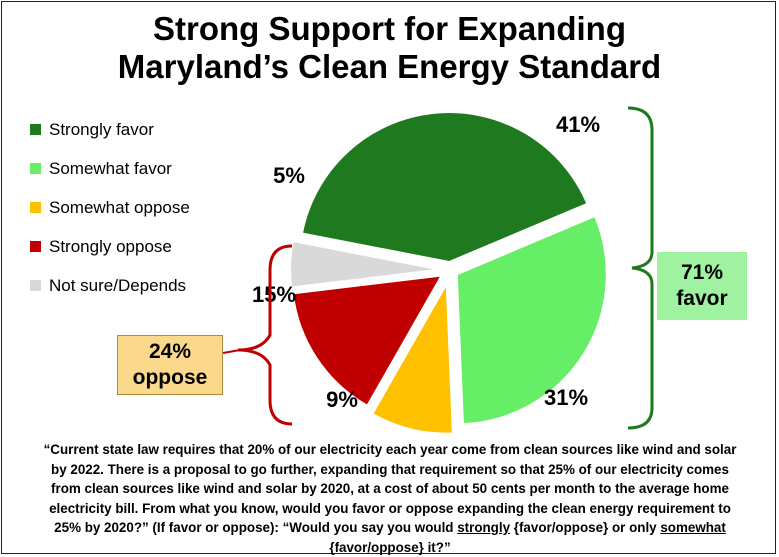  What do you see at coordinates (265, 335) in the screenshot?
I see `oppose-bracket` at bounding box center [265, 335].